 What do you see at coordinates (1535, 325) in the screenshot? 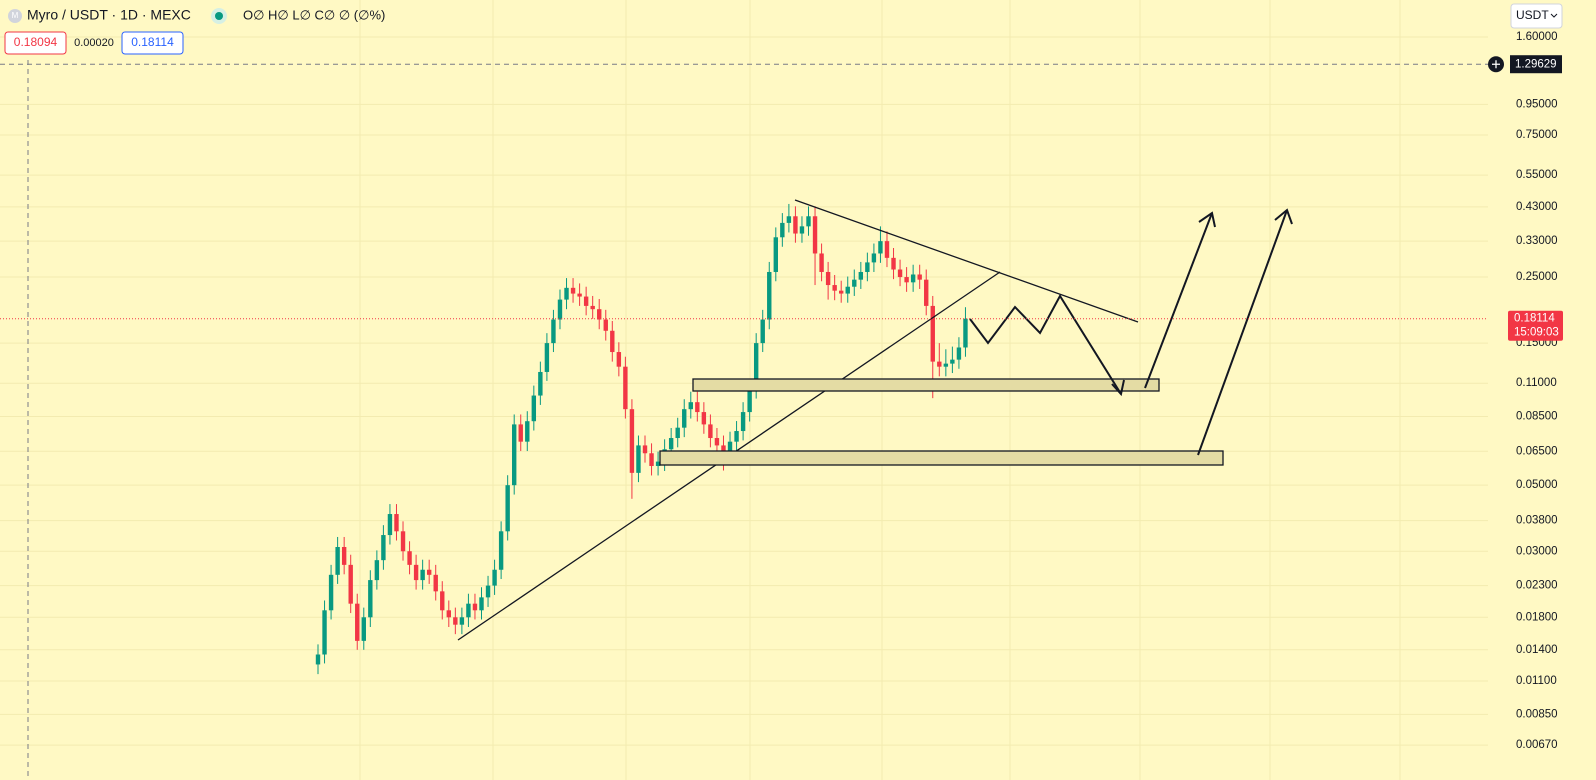
I see `last-price-tag: 0.18114 15:09:03` at bounding box center [1535, 325].